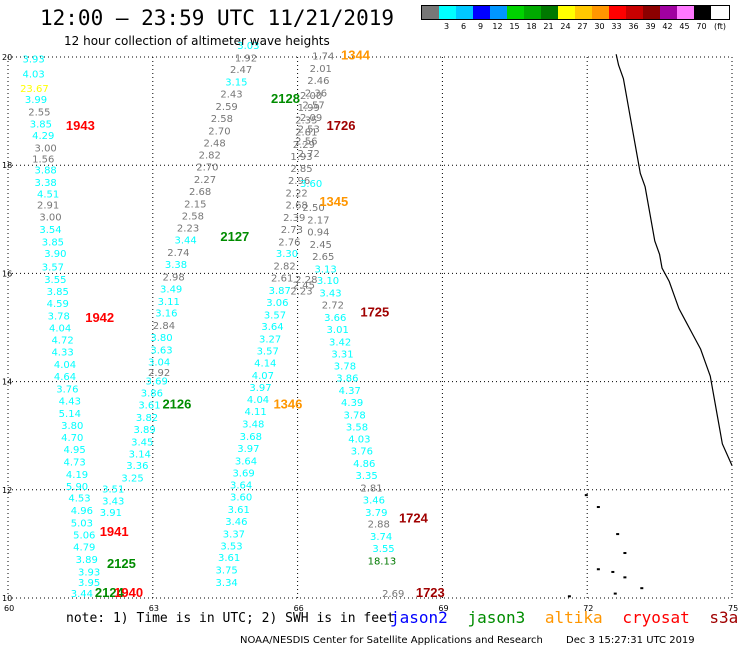 The width and height of the screenshot is (740, 650). I want to click on wave-height-value: 3.60, so click(311, 184).